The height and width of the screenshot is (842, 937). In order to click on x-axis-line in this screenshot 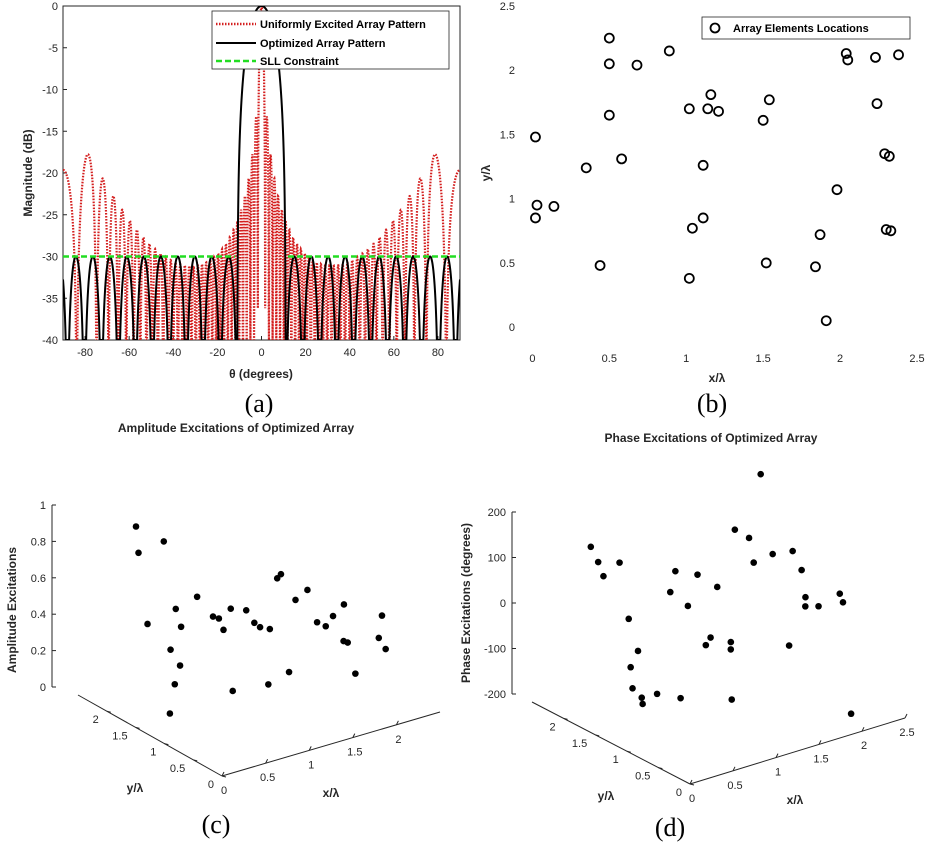, I will do `click(331, 744)`.